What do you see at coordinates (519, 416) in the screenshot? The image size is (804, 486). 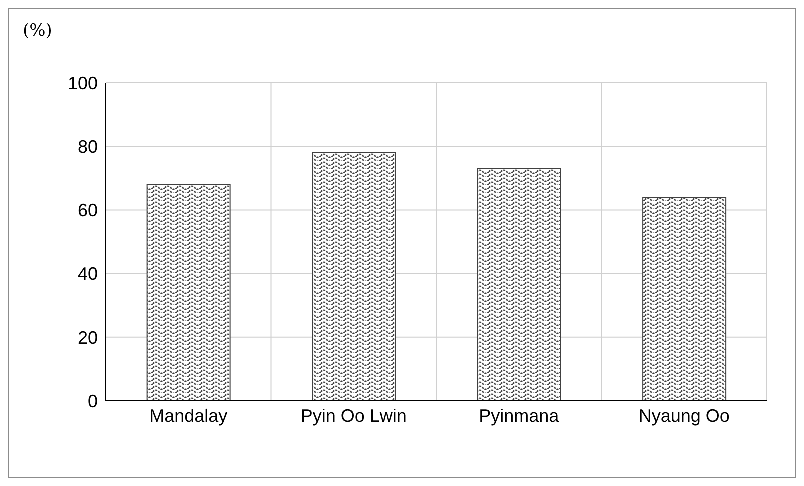 I see `x-tick-label: Pyinmana` at bounding box center [519, 416].